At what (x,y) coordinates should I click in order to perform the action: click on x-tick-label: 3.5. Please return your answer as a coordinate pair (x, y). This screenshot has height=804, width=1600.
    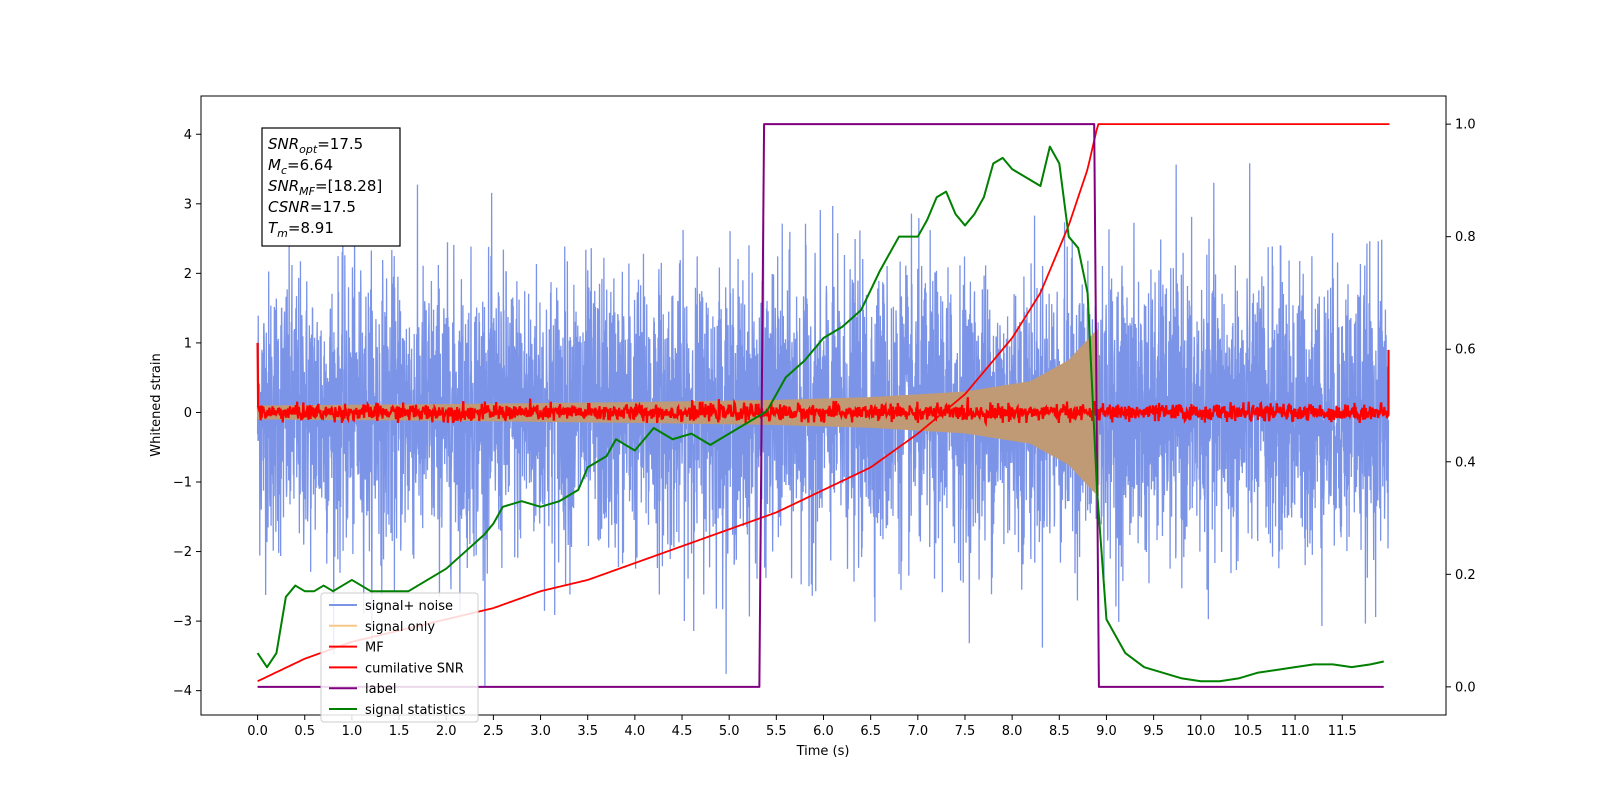
    Looking at the image, I should click on (587, 731).